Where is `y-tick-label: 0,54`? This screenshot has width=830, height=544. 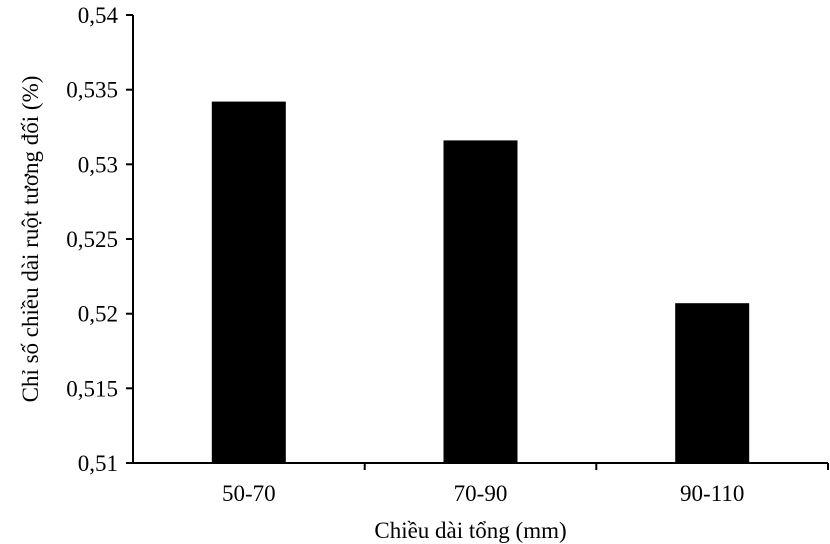
y-tick-label: 0,54 is located at coordinates (98, 15).